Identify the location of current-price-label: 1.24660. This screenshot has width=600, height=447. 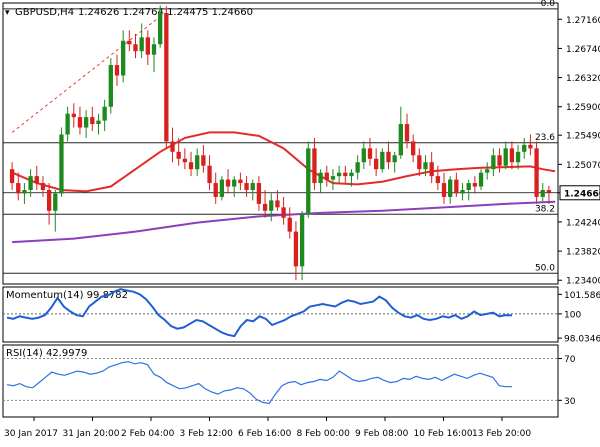
(582, 194).